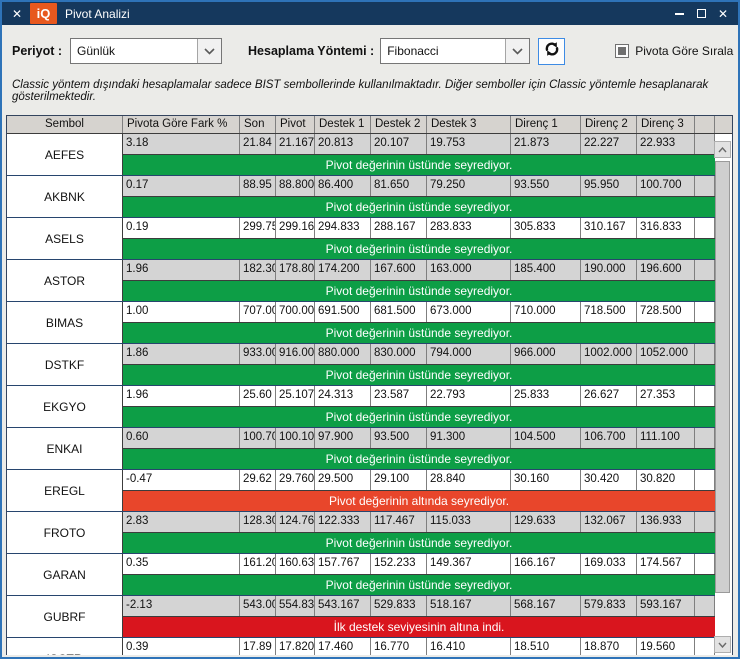  I want to click on value-cell: 1.00, so click(181, 312).